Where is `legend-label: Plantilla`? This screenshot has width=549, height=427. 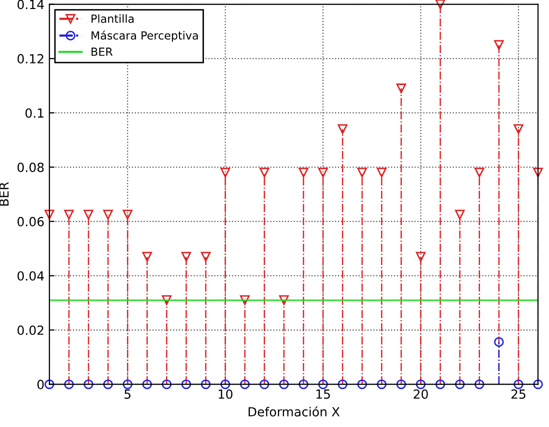
legend-label: Plantilla is located at coordinates (113, 18).